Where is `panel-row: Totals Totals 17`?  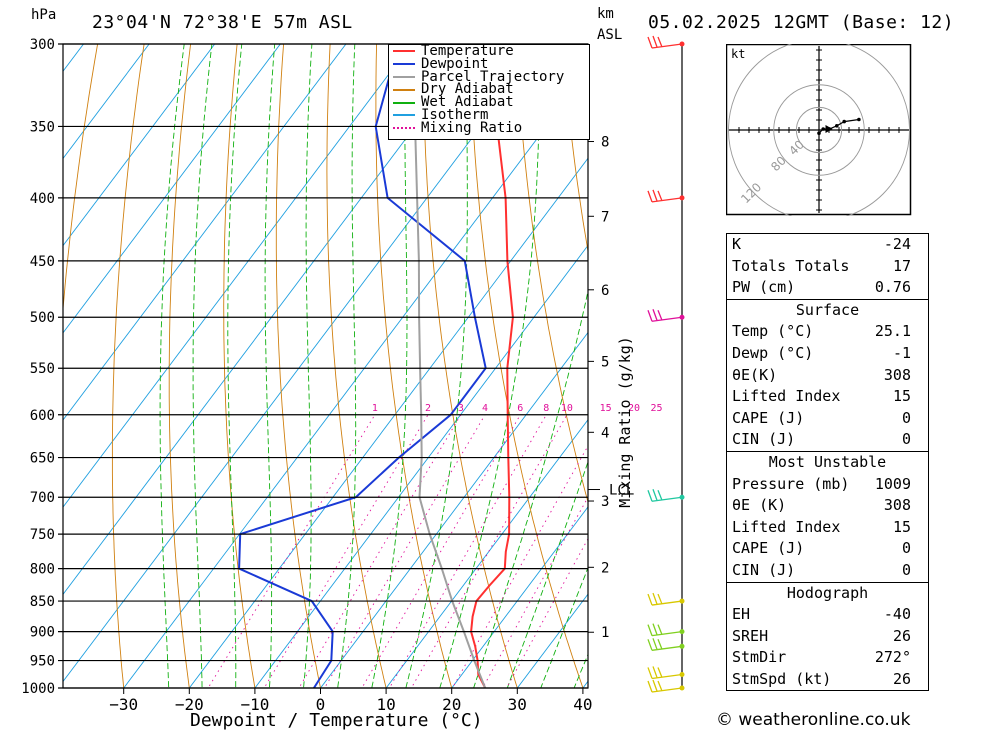
panel-row: Totals Totals 17 is located at coordinates (827, 267).